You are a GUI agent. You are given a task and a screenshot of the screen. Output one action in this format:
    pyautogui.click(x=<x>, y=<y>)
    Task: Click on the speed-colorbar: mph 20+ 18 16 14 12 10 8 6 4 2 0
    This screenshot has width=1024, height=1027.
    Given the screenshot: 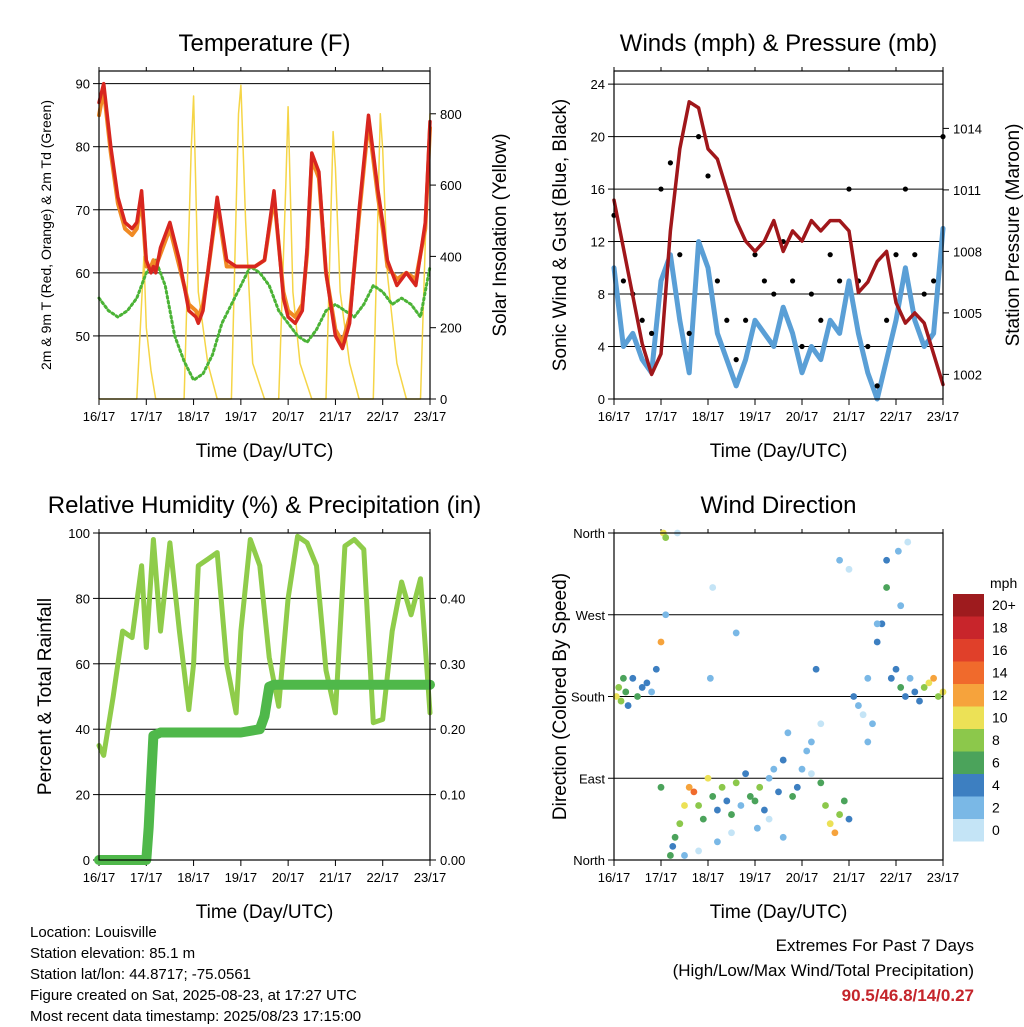 What is the action you would take?
    pyautogui.click(x=985, y=708)
    